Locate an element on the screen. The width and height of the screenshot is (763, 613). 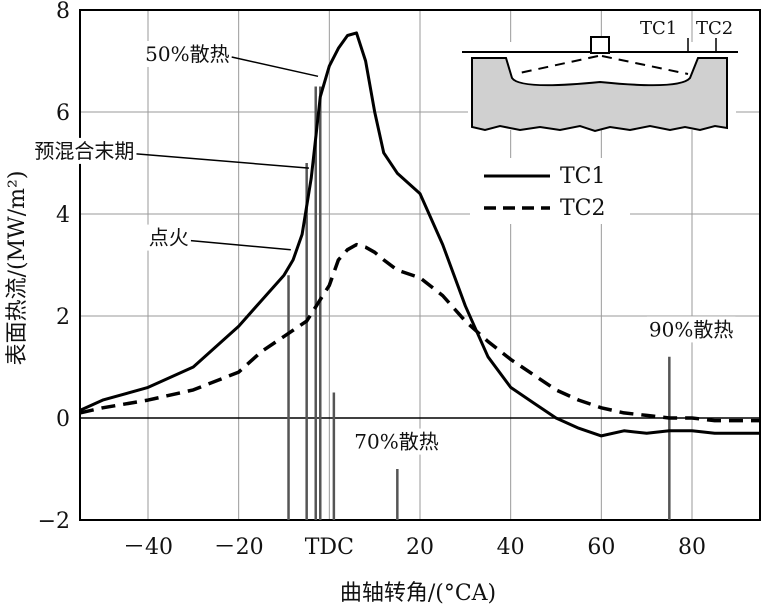
x-tick-label-5: 60 is located at coordinates (601, 547).